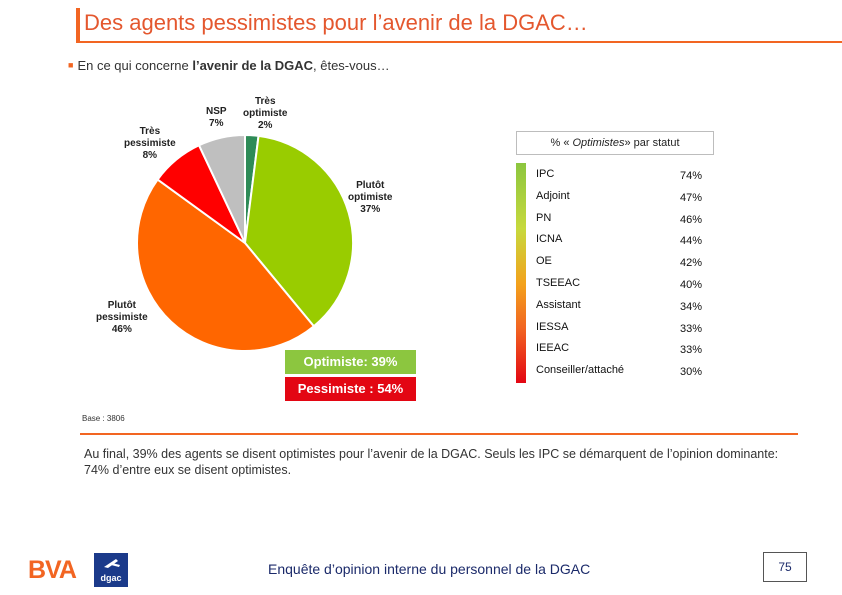 The height and width of the screenshot is (595, 842). Describe the element at coordinates (561, 143) in the screenshot. I see `status-title-prefix: % «` at that location.